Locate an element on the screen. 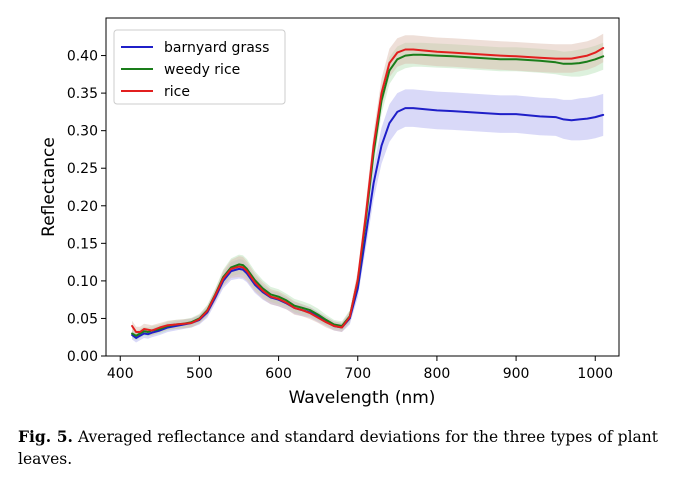  y-tick-label: 0.05 is located at coordinates (82, 319).